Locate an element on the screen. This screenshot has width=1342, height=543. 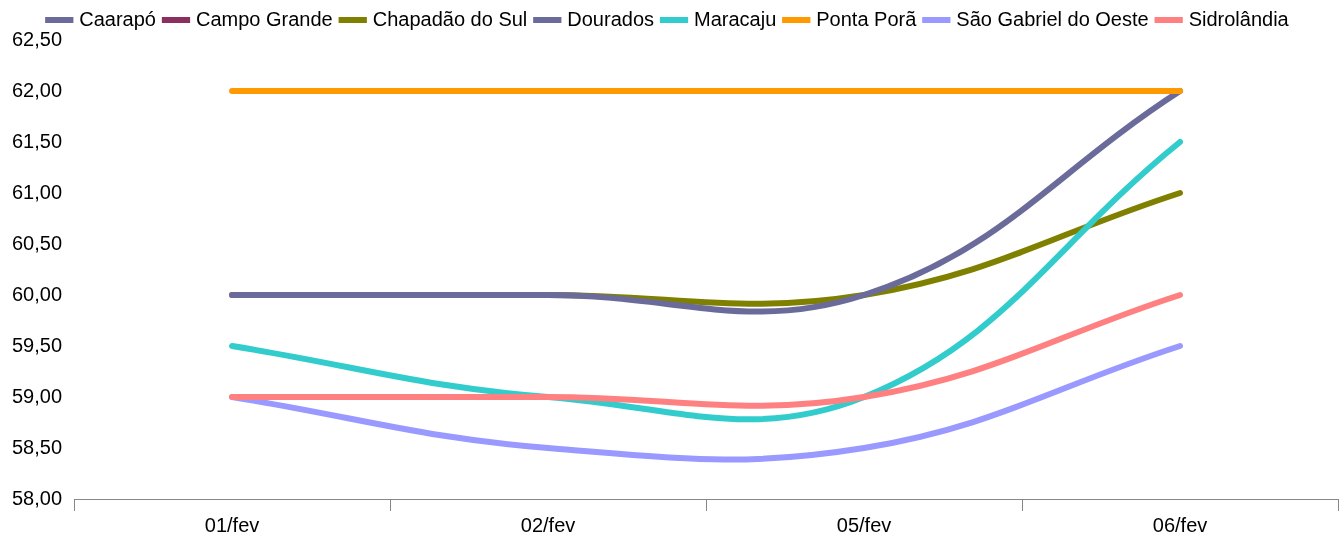
legend-label: Maracaju is located at coordinates (735, 18).